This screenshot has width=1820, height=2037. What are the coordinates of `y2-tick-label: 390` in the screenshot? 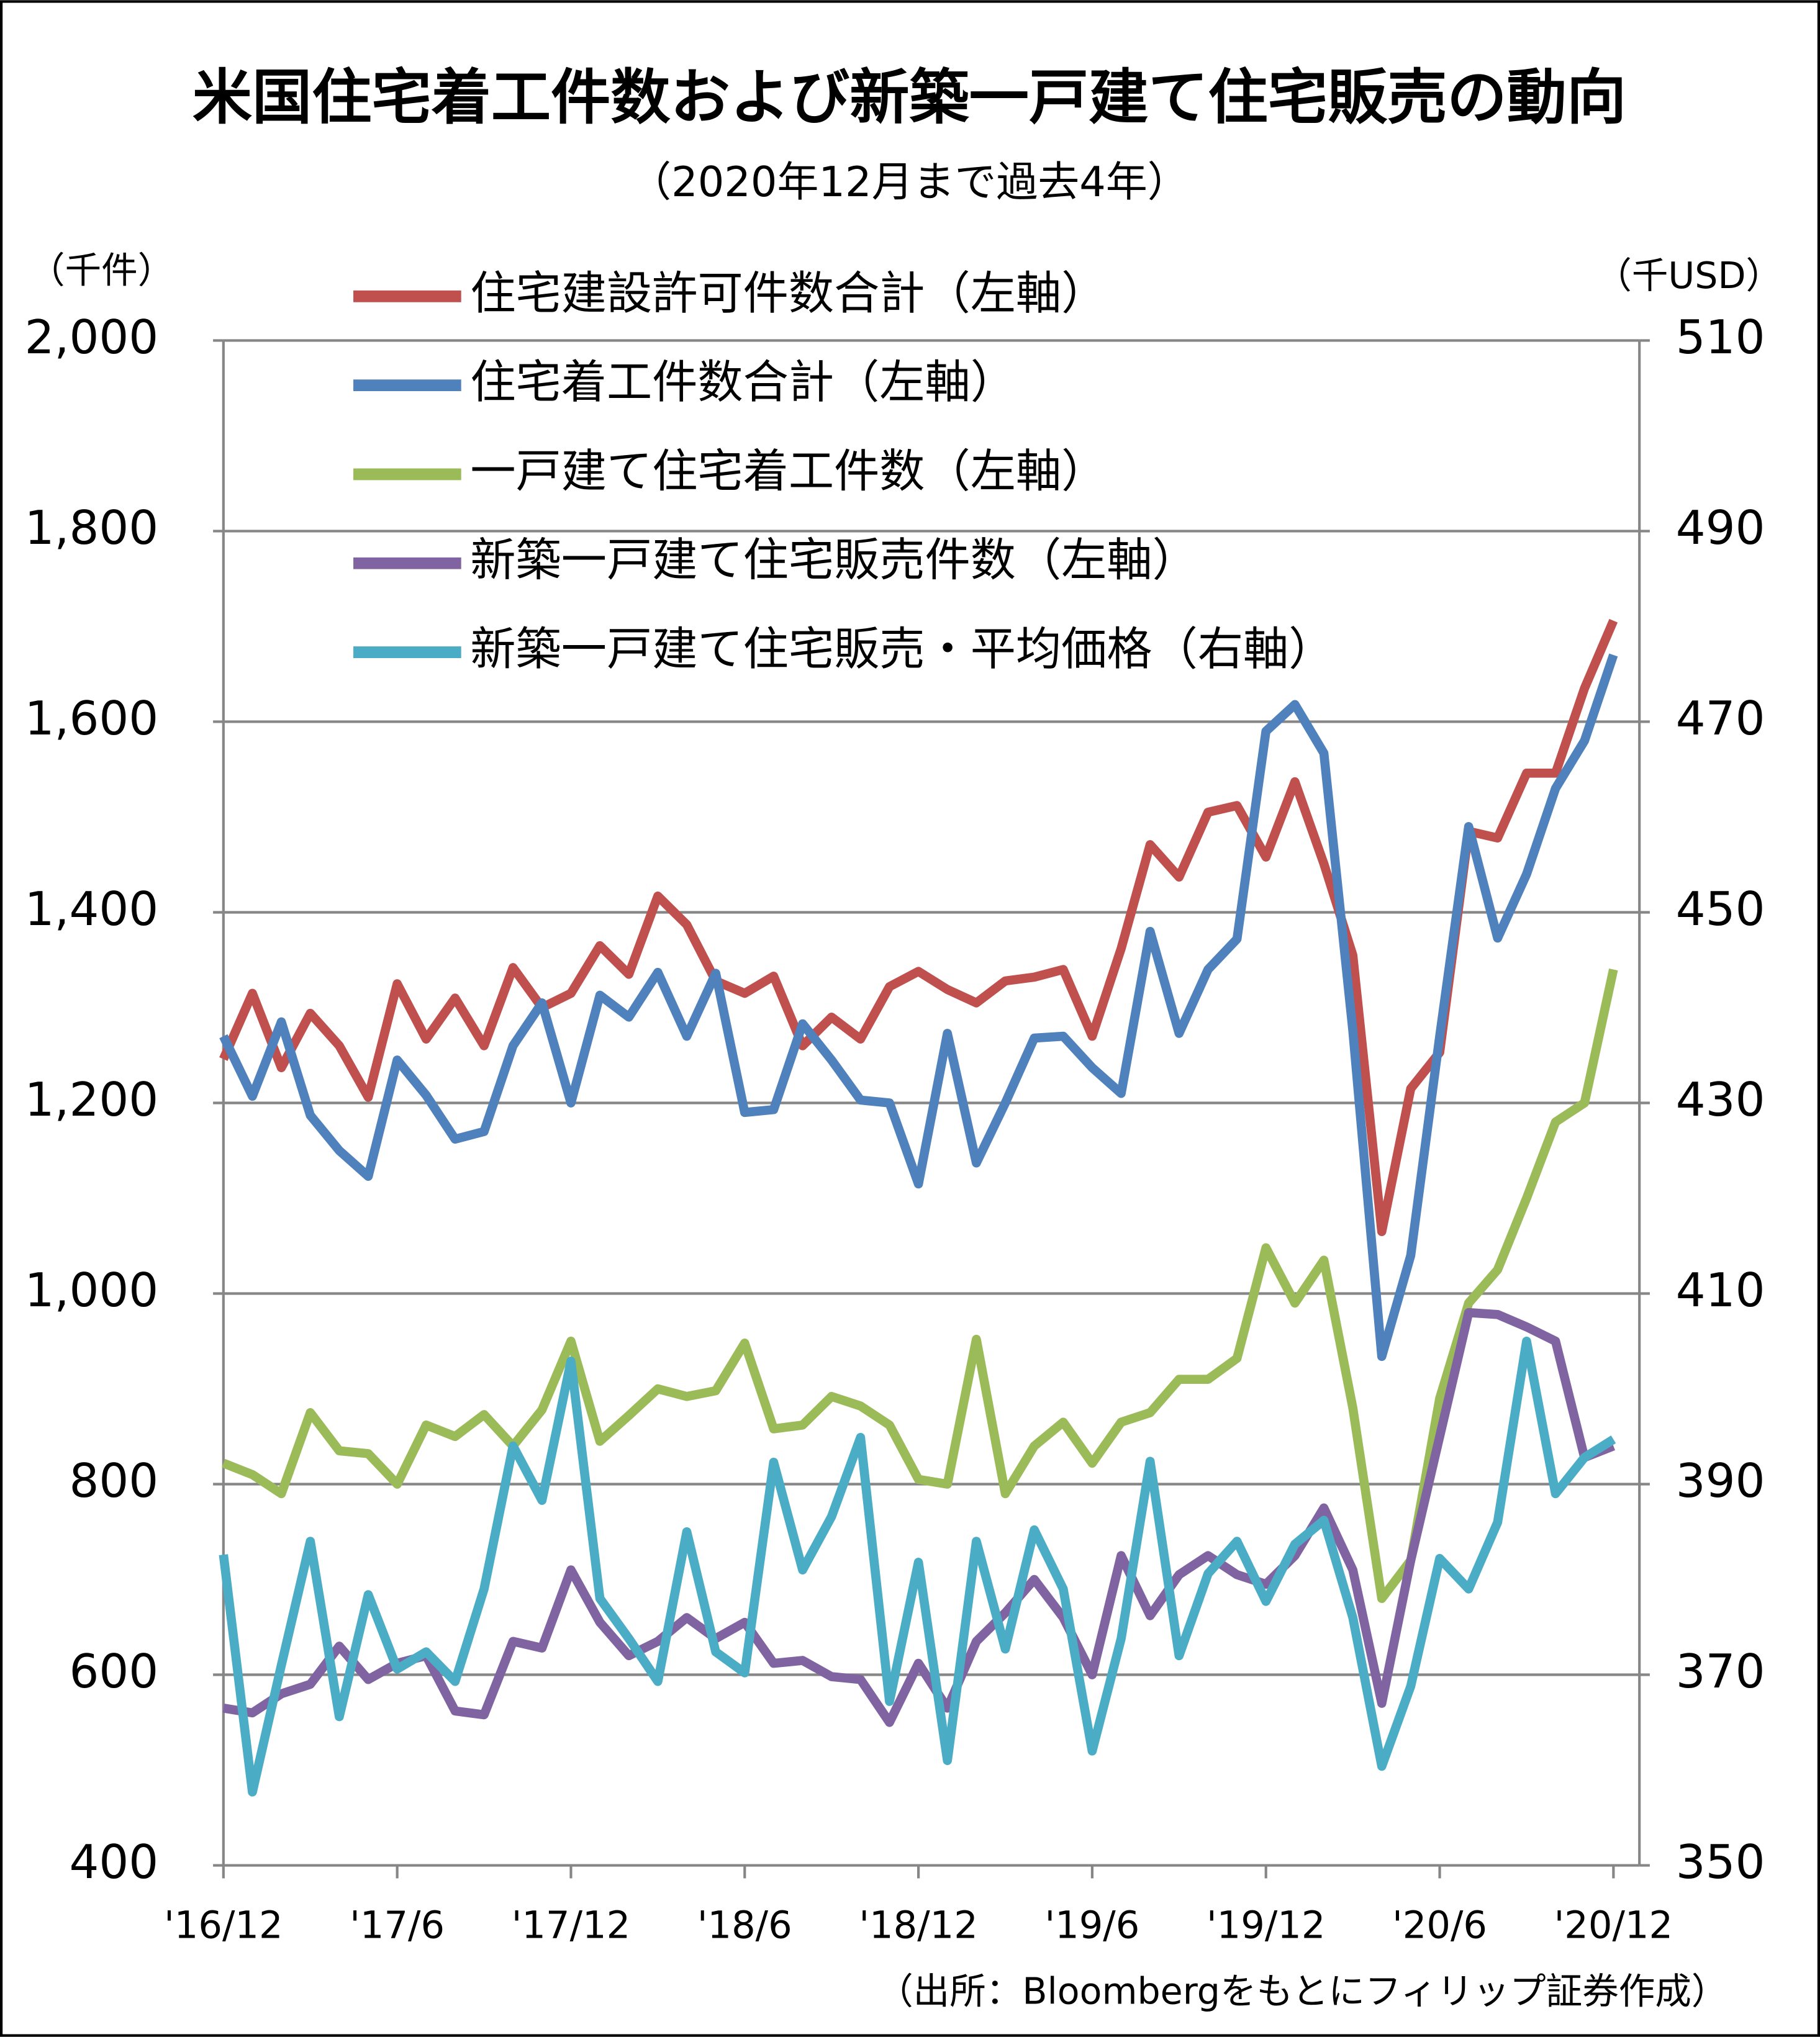 It's located at (1720, 1480).